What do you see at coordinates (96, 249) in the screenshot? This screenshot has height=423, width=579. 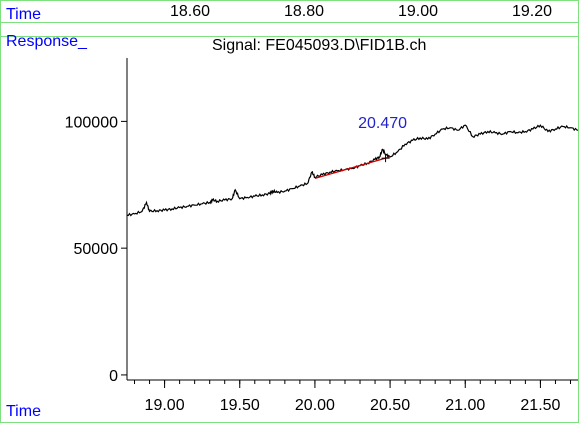 I see `y-tick-label: 50000` at bounding box center [96, 249].